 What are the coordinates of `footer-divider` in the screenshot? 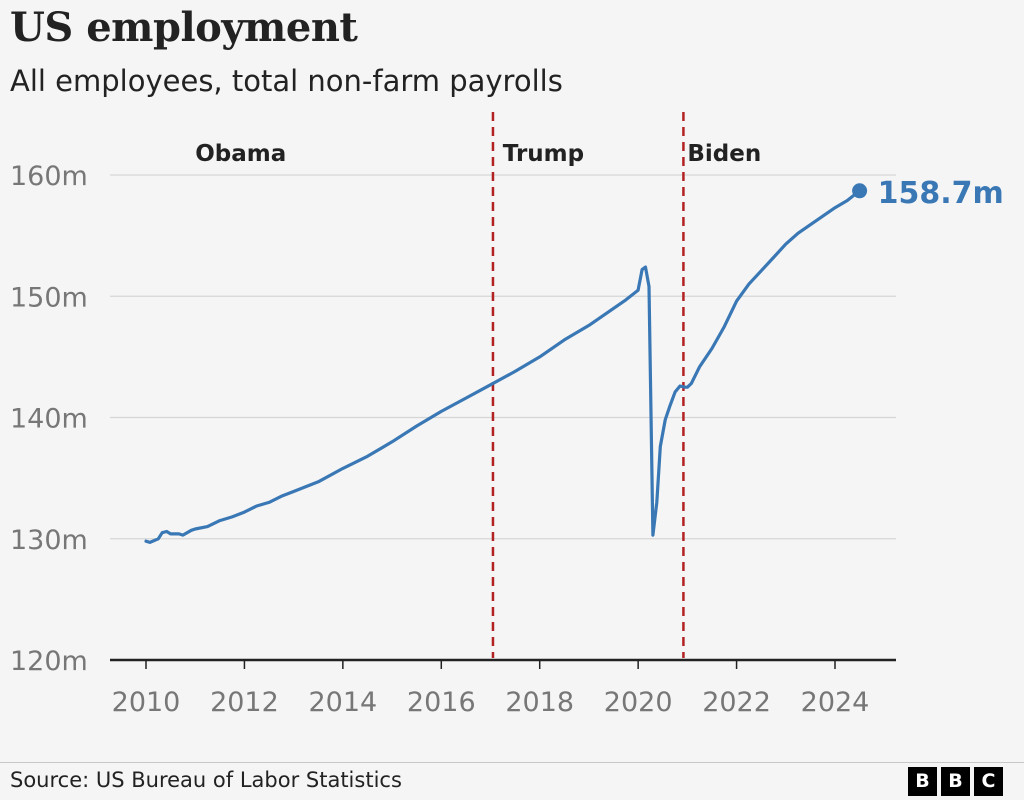 It's located at (512, 762).